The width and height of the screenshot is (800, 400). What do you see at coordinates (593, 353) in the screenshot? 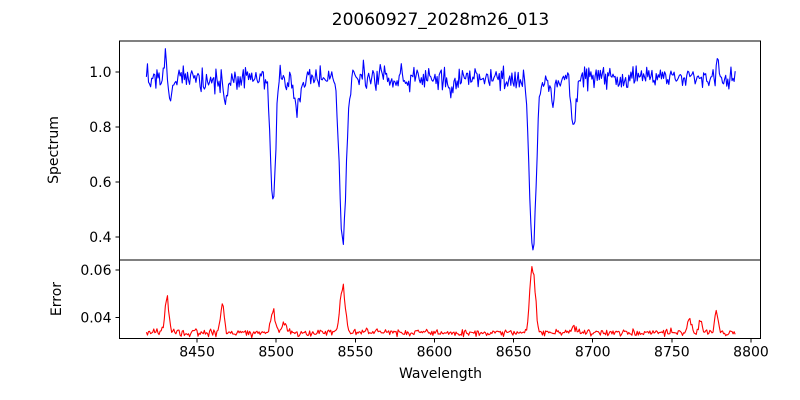
I see `x-tick-label: 8700` at bounding box center [593, 353].